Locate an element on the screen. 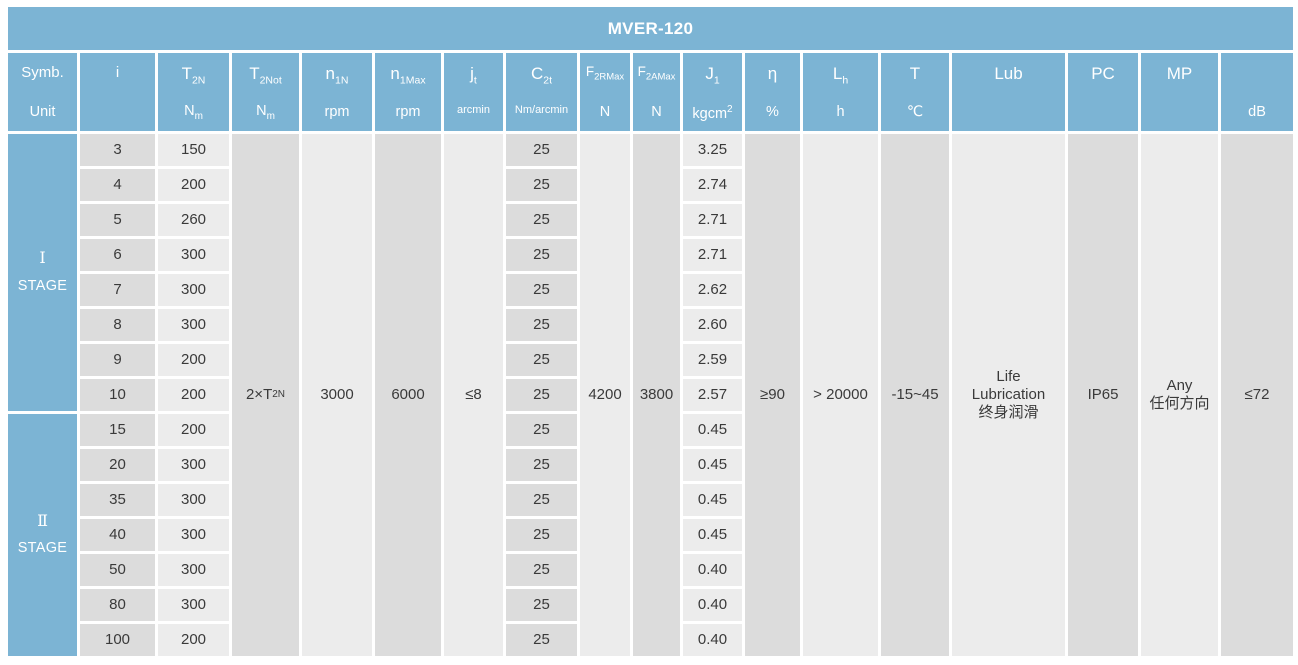  cell-t2not-merged: 2×T 2N is located at coordinates (265, 395).